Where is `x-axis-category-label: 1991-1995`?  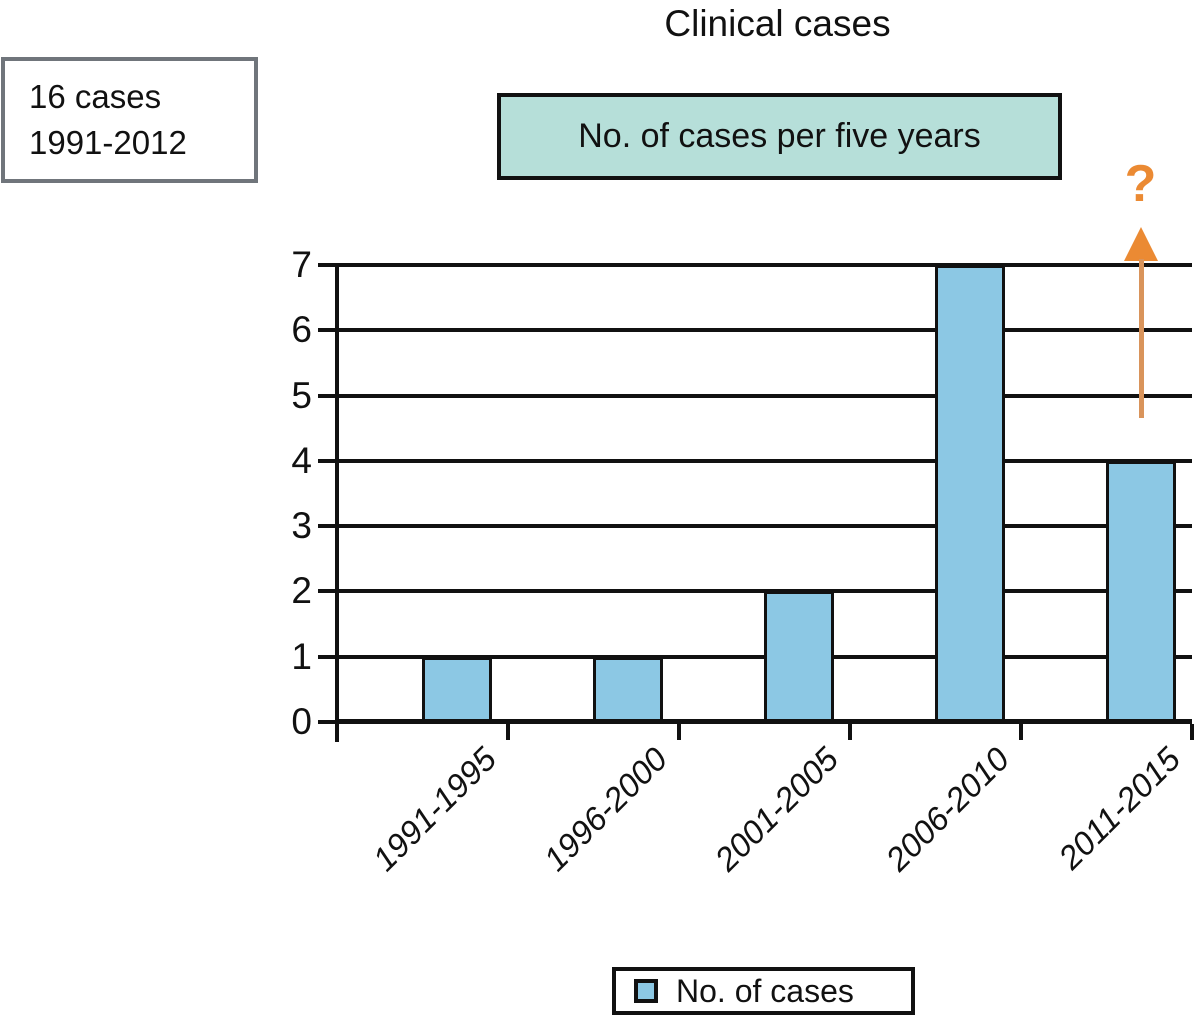
x-axis-category-label: 1991-1995 is located at coordinates (433, 809).